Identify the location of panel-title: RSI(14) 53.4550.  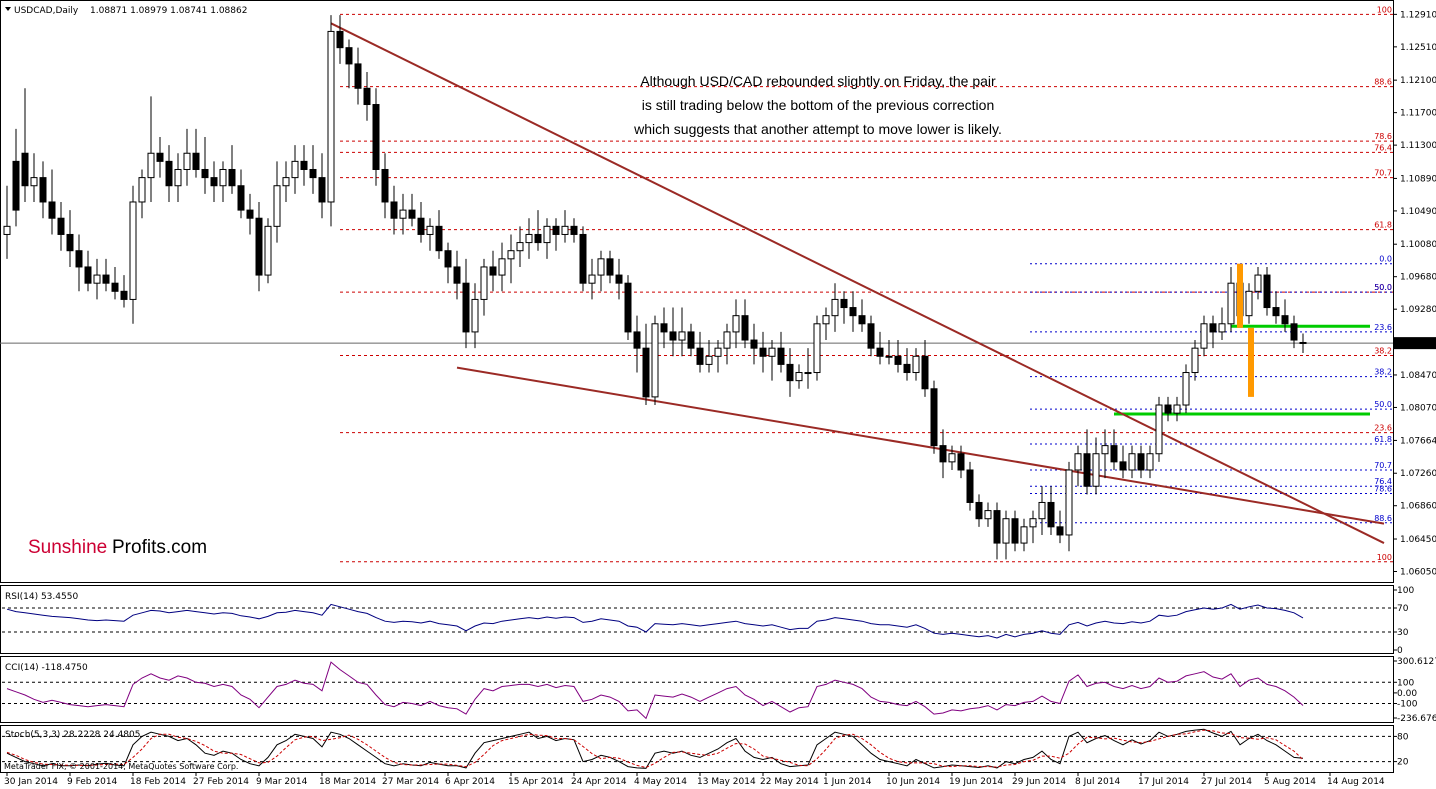
(41, 597).